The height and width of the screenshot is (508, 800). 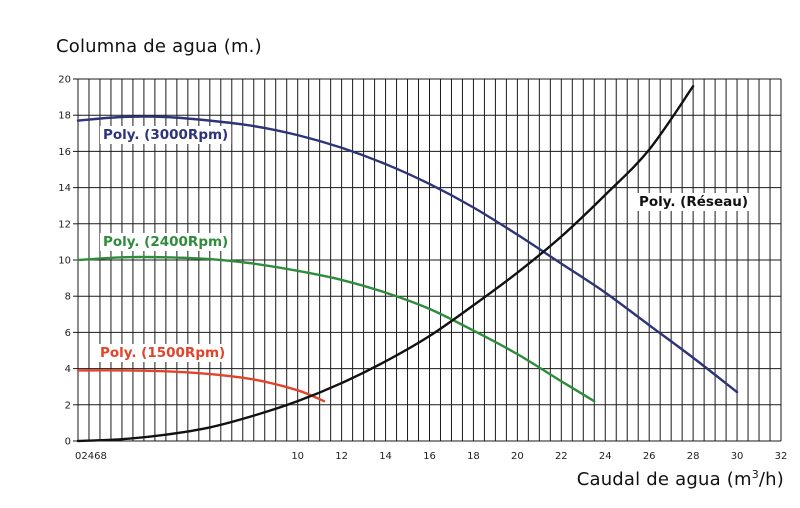 I want to click on y-tick-label: 6, so click(x=68, y=333).